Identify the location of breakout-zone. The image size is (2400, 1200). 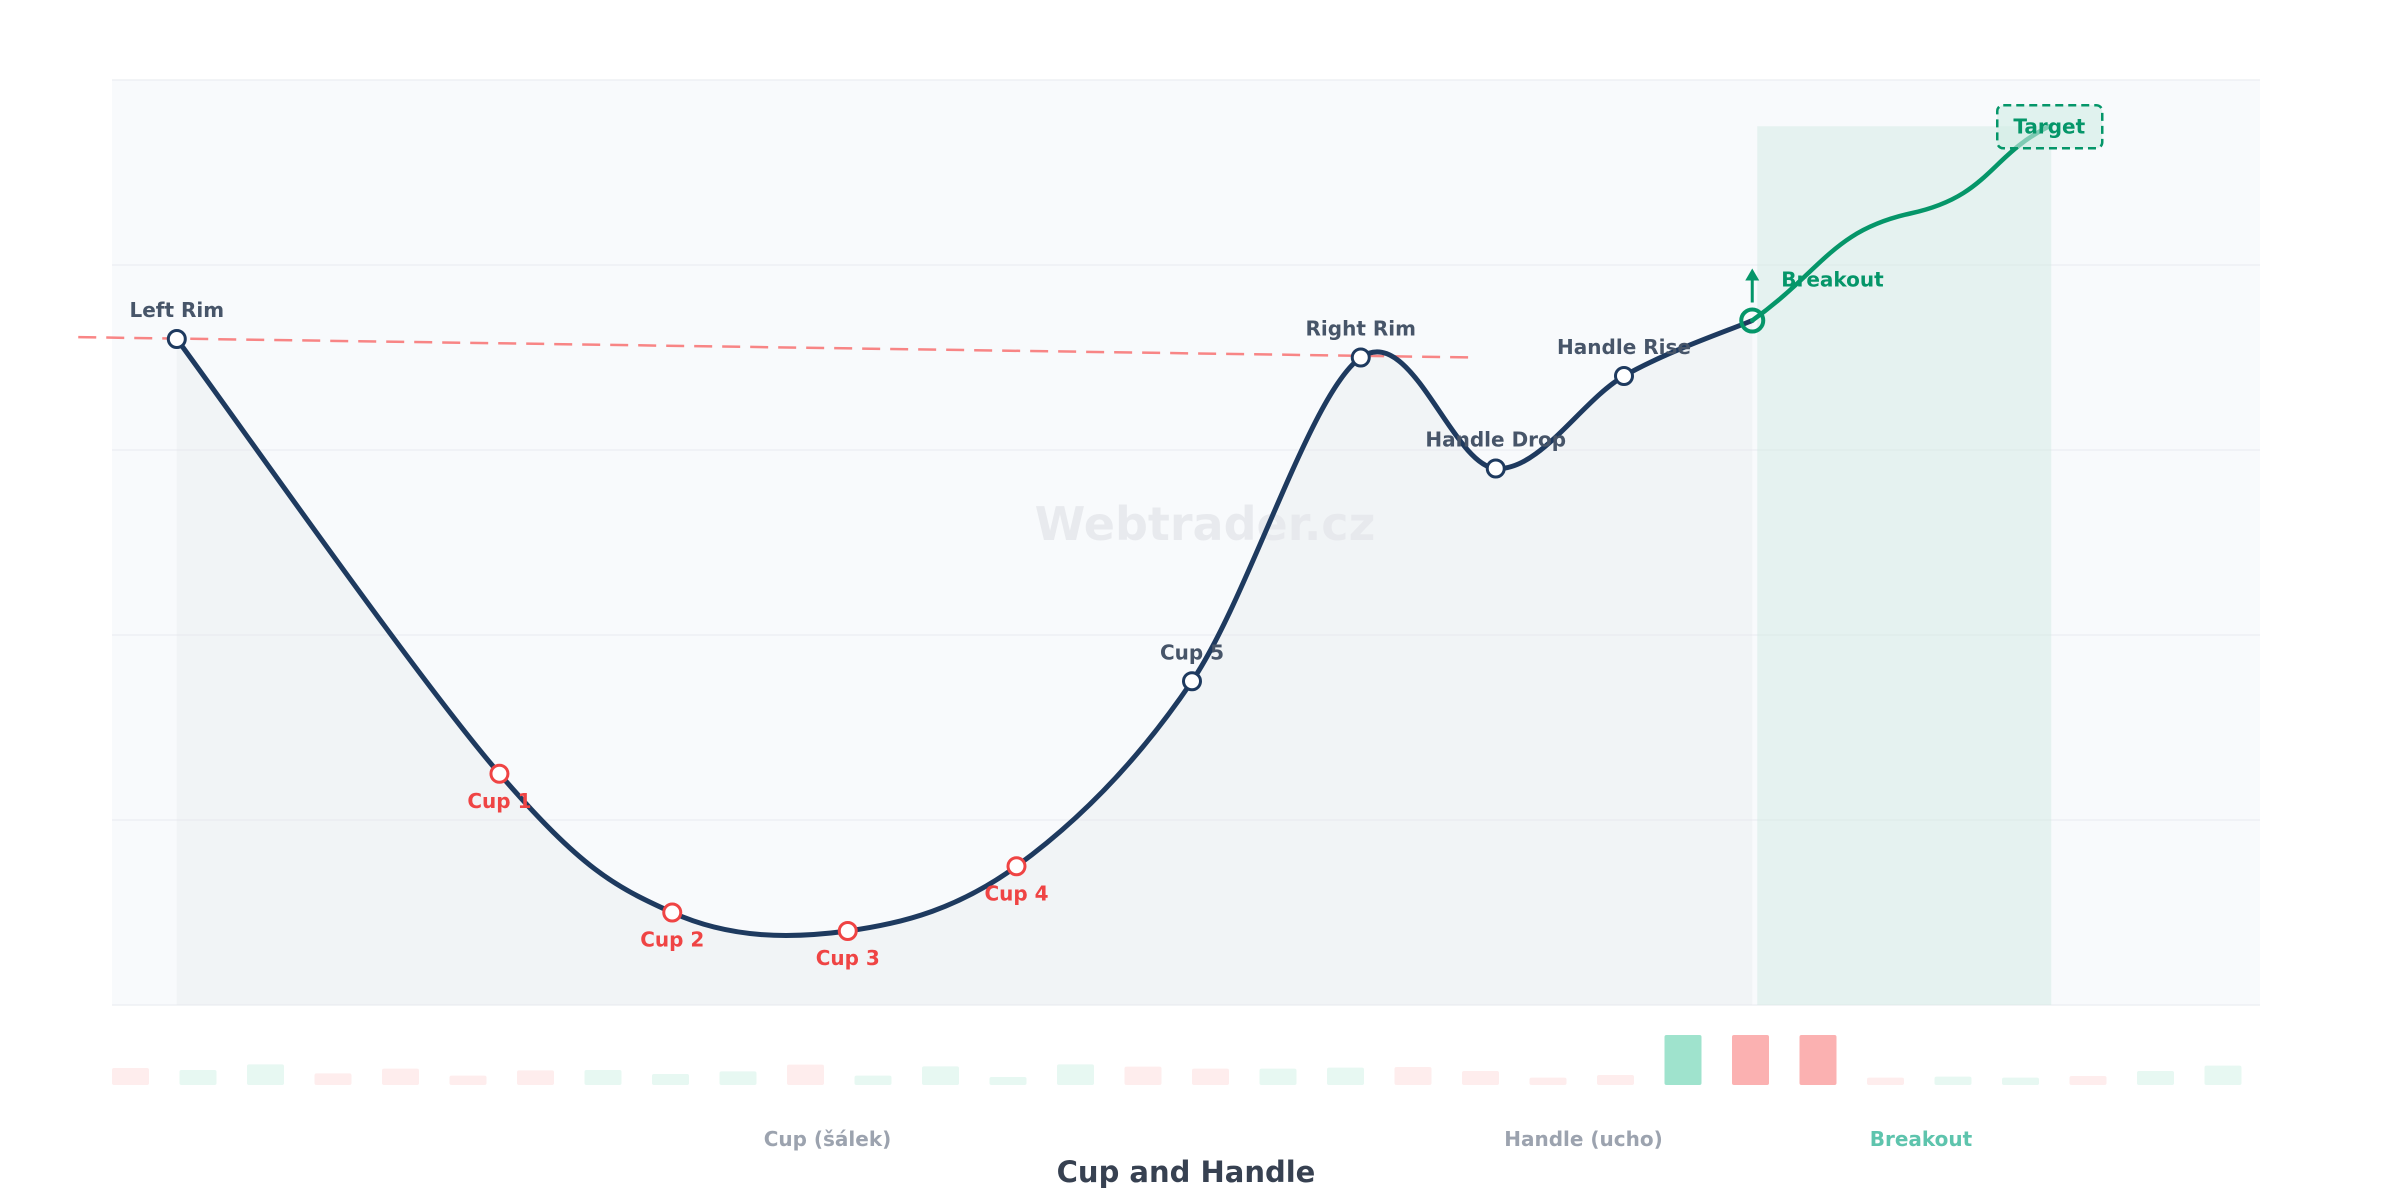
(1904, 565).